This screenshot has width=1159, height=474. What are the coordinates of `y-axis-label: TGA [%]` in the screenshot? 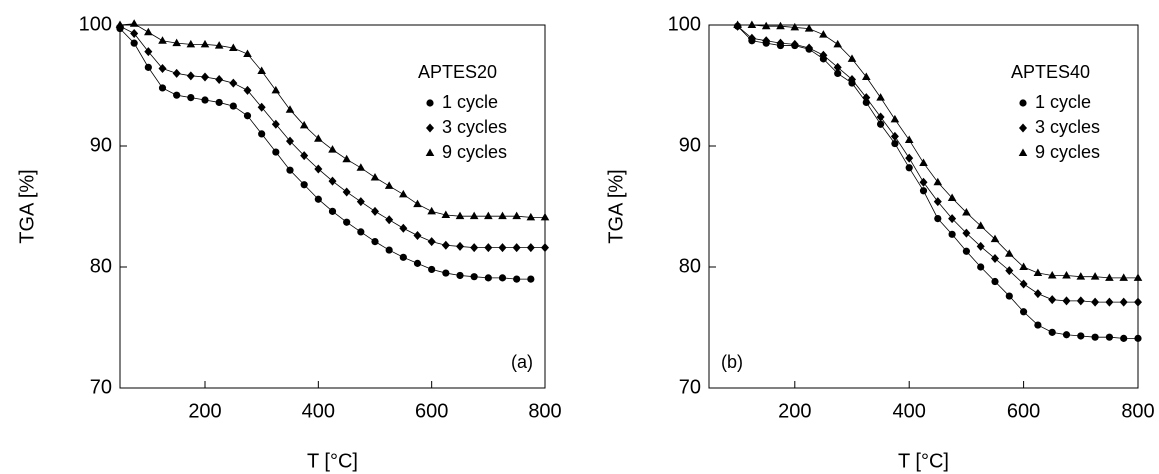 It's located at (27, 206).